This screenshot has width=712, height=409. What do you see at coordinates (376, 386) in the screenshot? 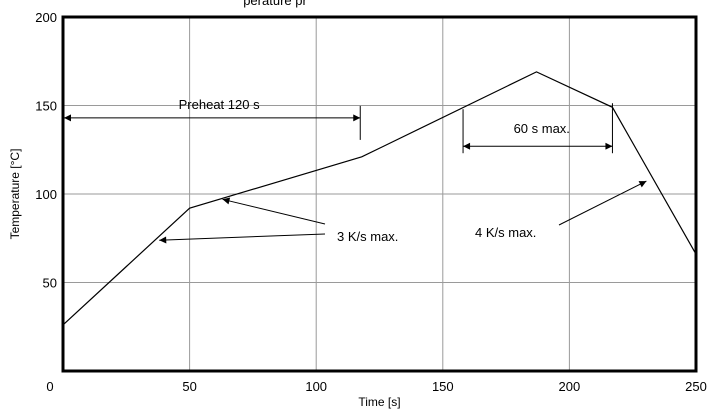
I see `x-tick-labels: 0 50 100 150 200 250` at bounding box center [376, 386].